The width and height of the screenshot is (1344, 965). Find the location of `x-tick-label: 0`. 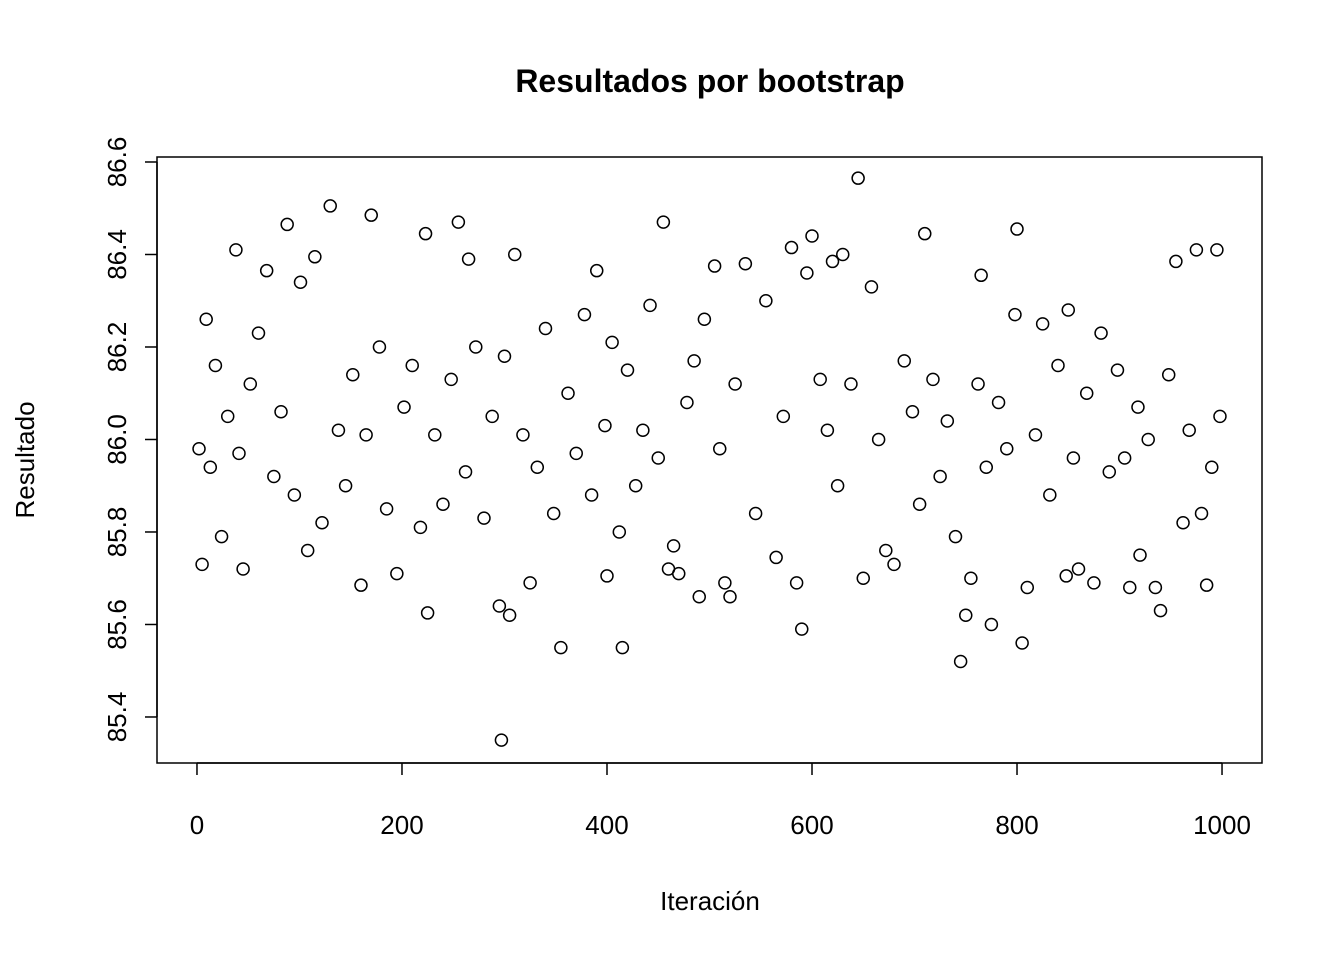

x-tick-label: 0 is located at coordinates (197, 825).